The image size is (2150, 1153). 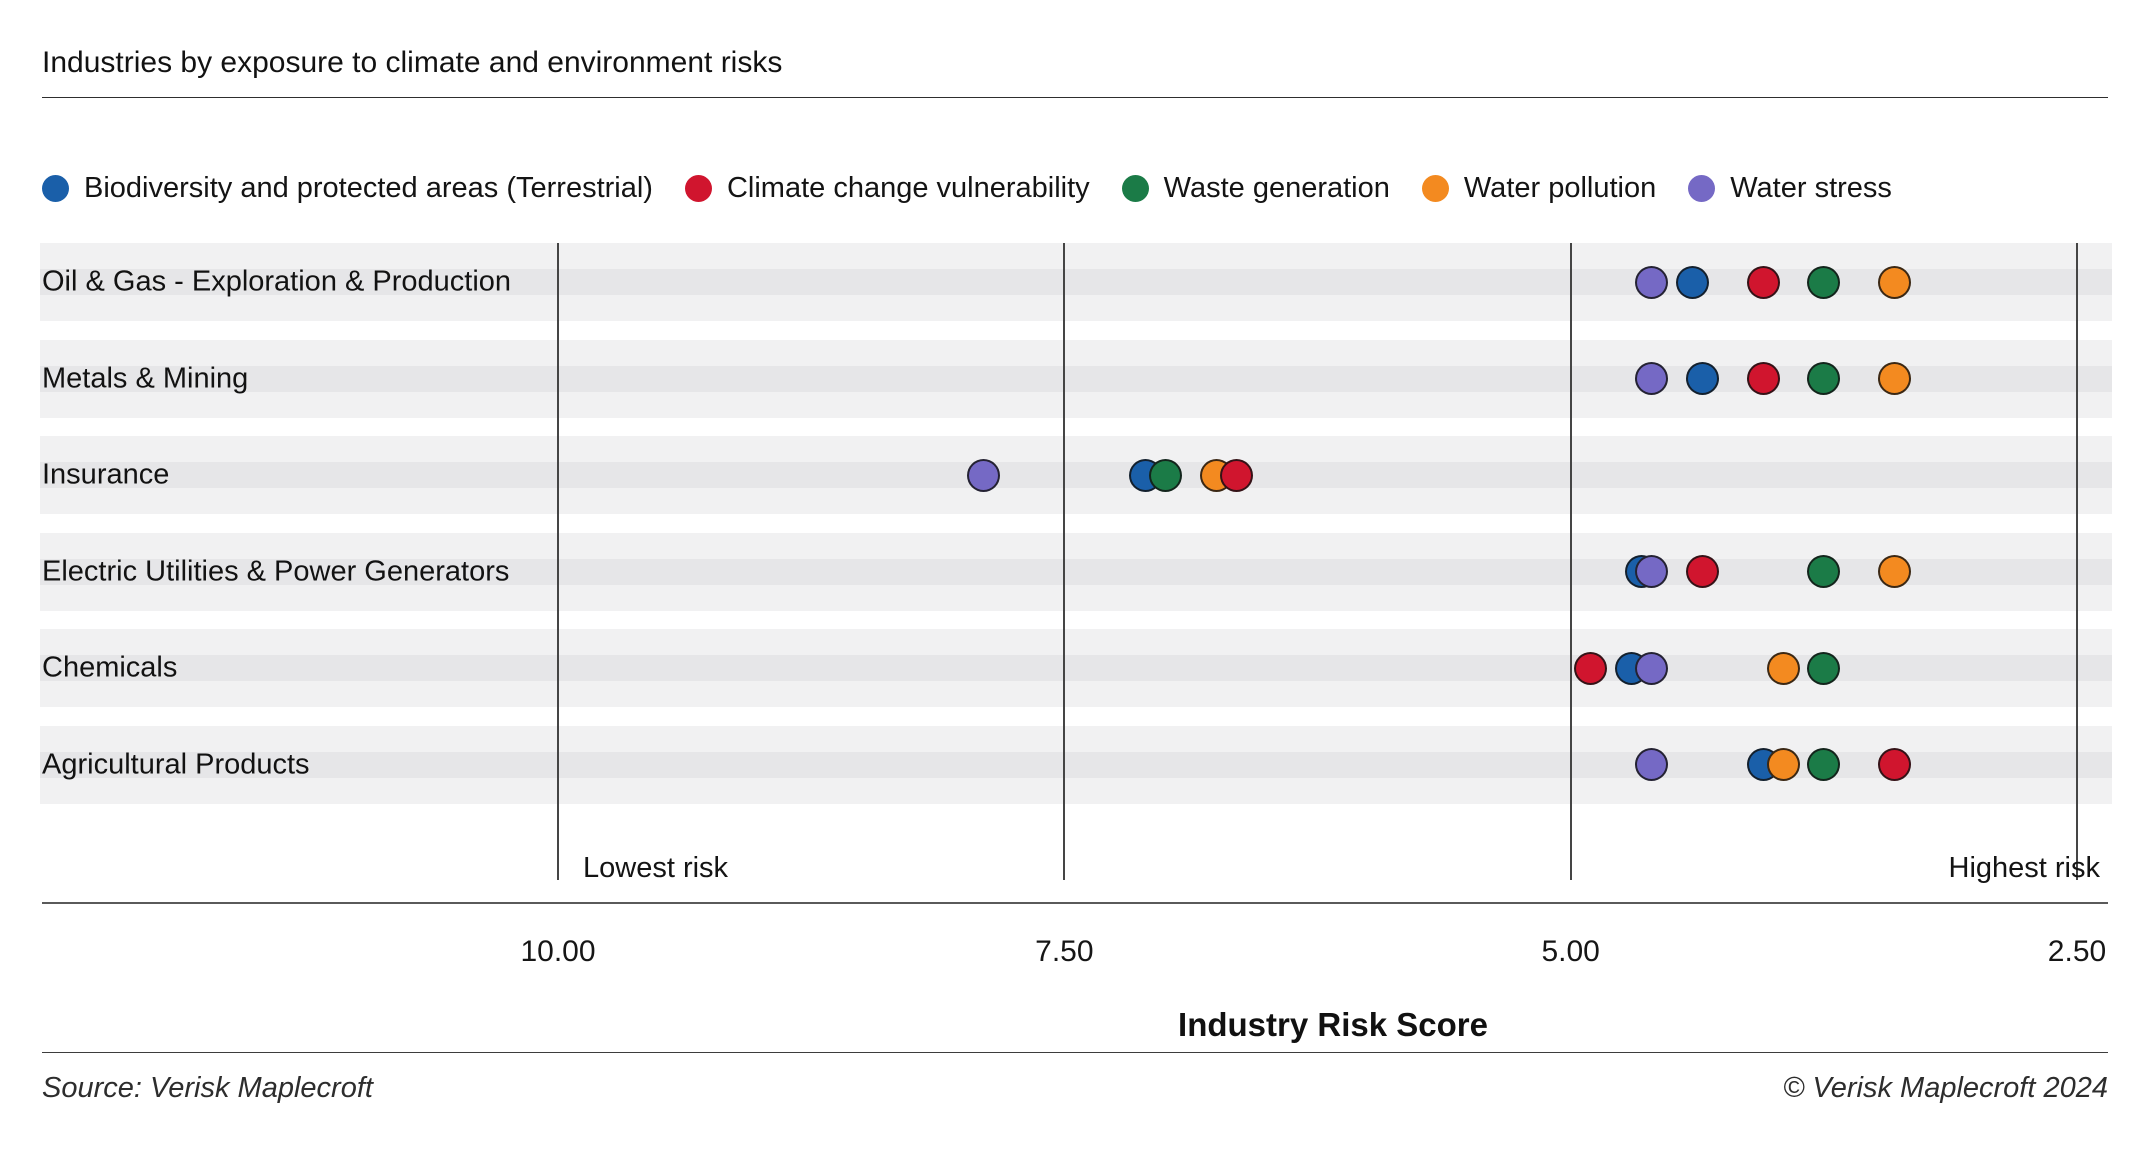 I want to click on legend-swatch-water_stress-icon, so click(x=1702, y=188).